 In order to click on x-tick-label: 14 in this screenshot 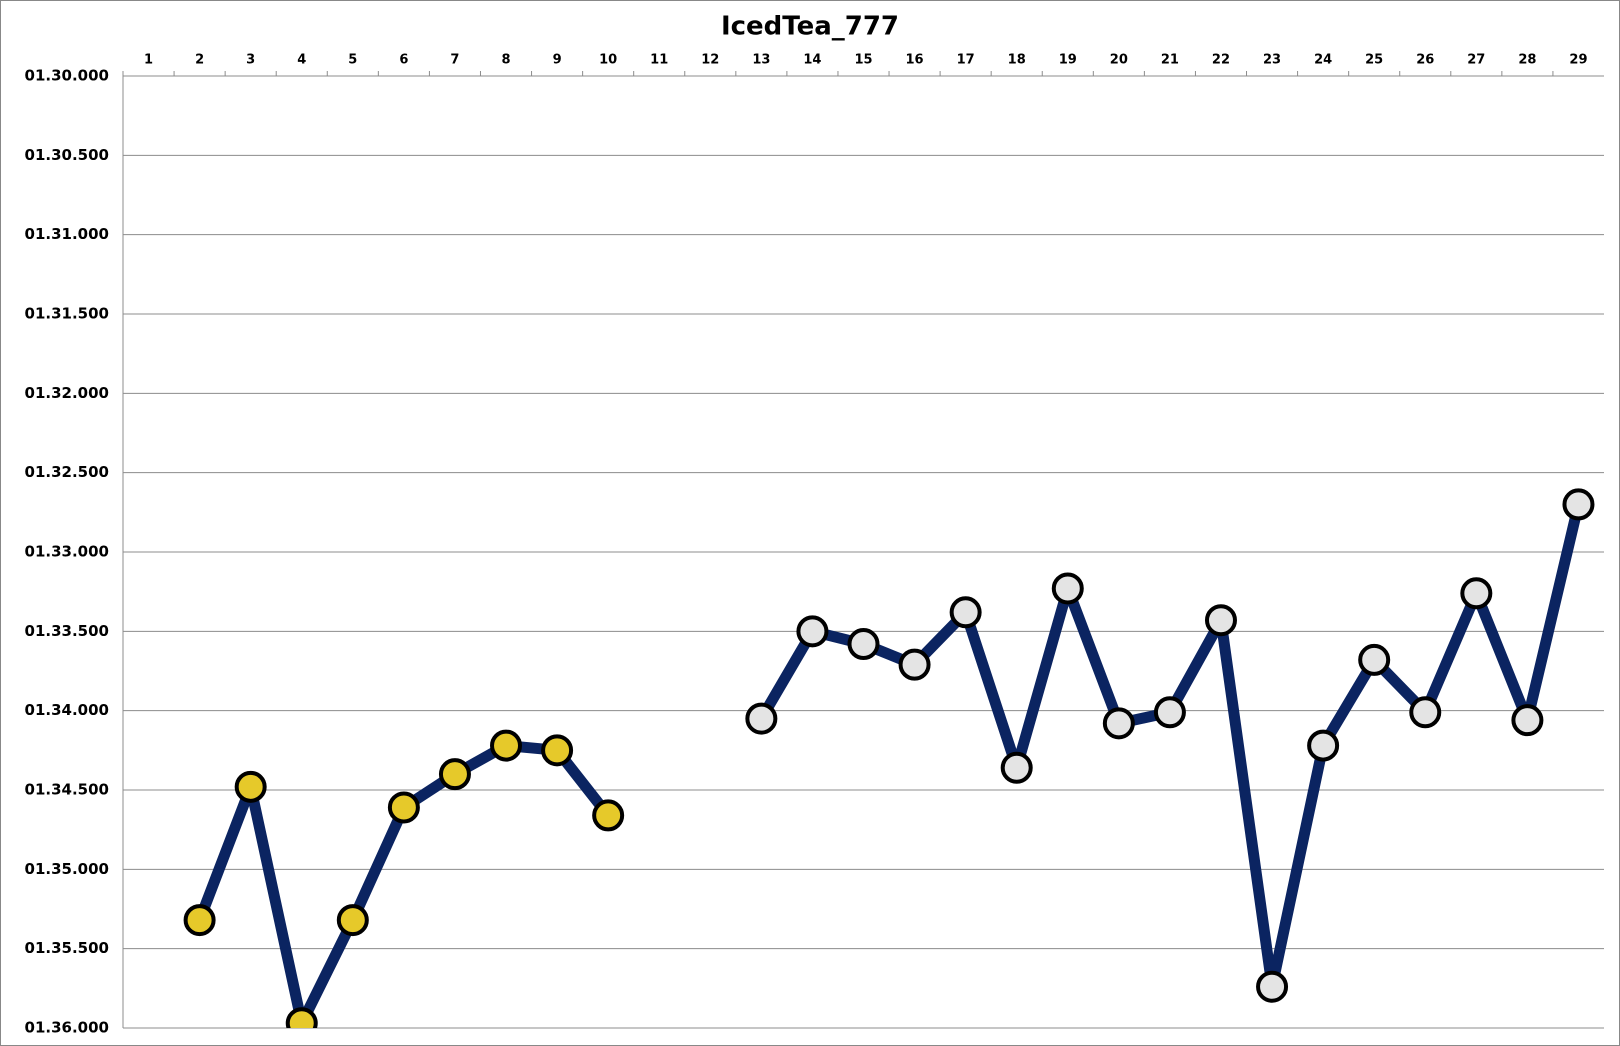, I will do `click(812, 60)`.